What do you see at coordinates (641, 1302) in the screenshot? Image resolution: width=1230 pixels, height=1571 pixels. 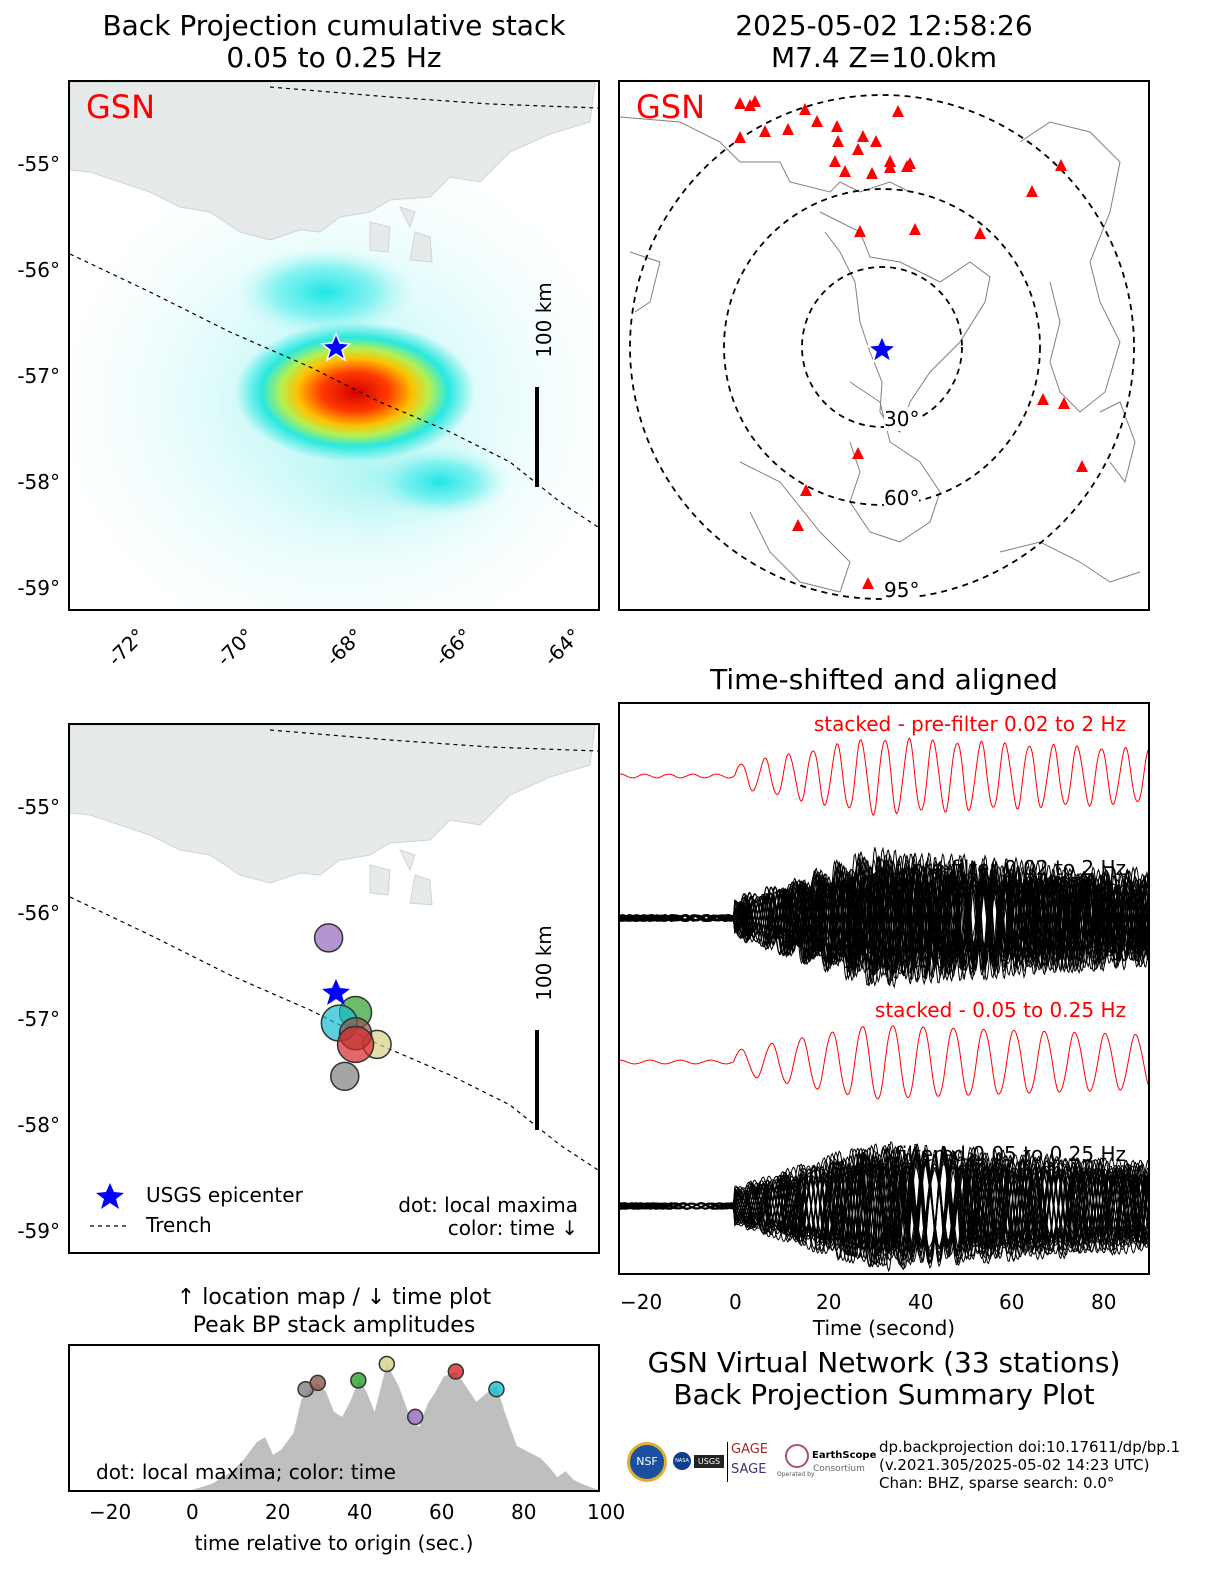 I see `traces-xtick: −20` at bounding box center [641, 1302].